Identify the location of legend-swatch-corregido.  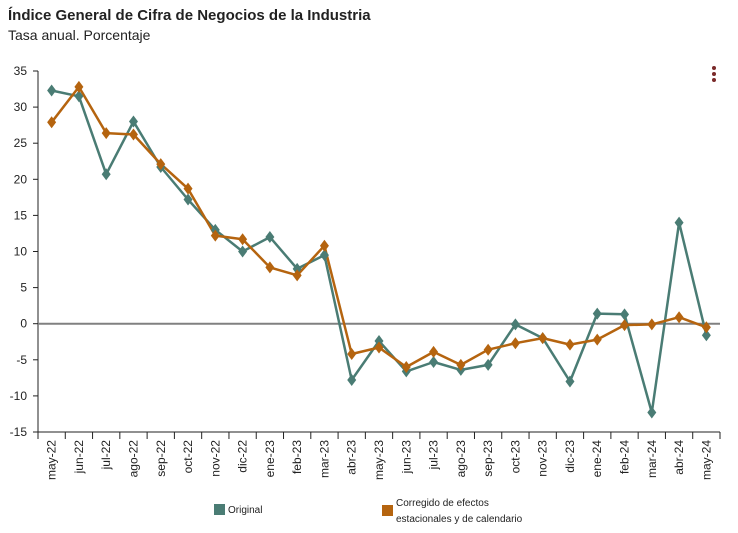
(387, 510).